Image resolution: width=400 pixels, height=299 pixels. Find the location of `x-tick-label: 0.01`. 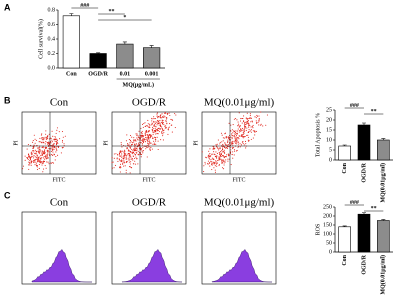

x-tick-label: 0.01 is located at coordinates (125, 74).